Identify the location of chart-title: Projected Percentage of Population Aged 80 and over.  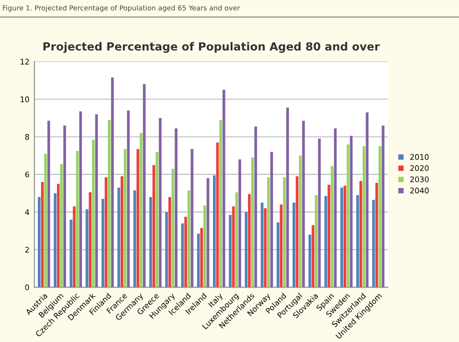
(211, 47).